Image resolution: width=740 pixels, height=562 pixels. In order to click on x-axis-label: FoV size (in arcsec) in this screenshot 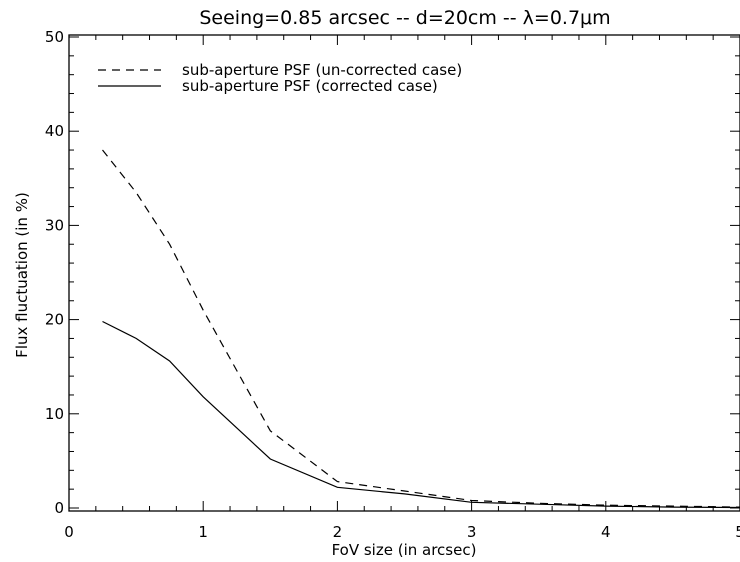, I will do `click(404, 550)`.